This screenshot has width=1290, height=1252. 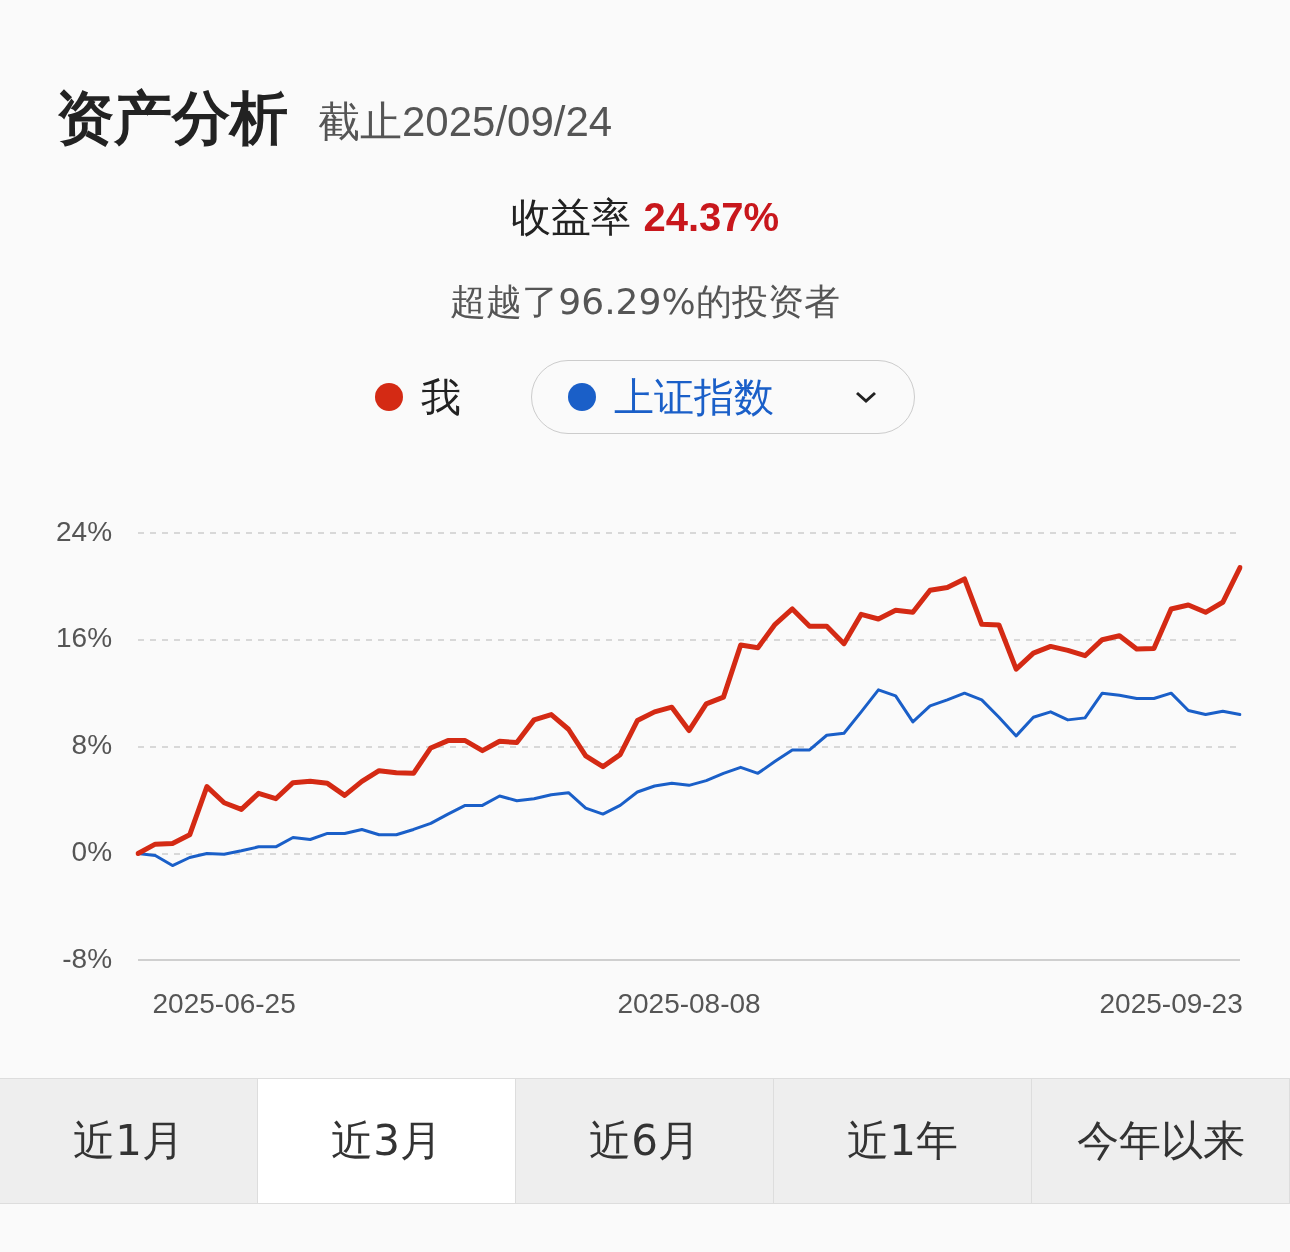 I want to click on text: 近1年, so click(x=903, y=1141).